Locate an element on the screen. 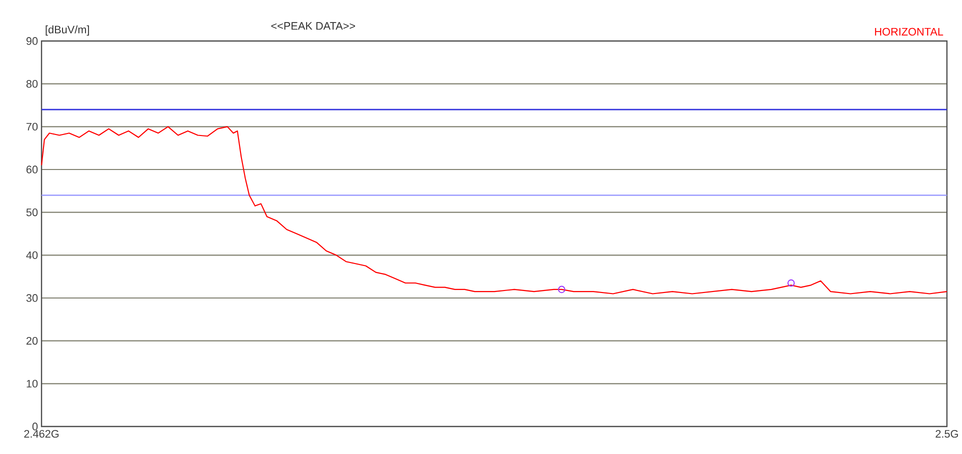 Image resolution: width=962 pixels, height=454 pixels. text: HORIZONTAL is located at coordinates (909, 32).